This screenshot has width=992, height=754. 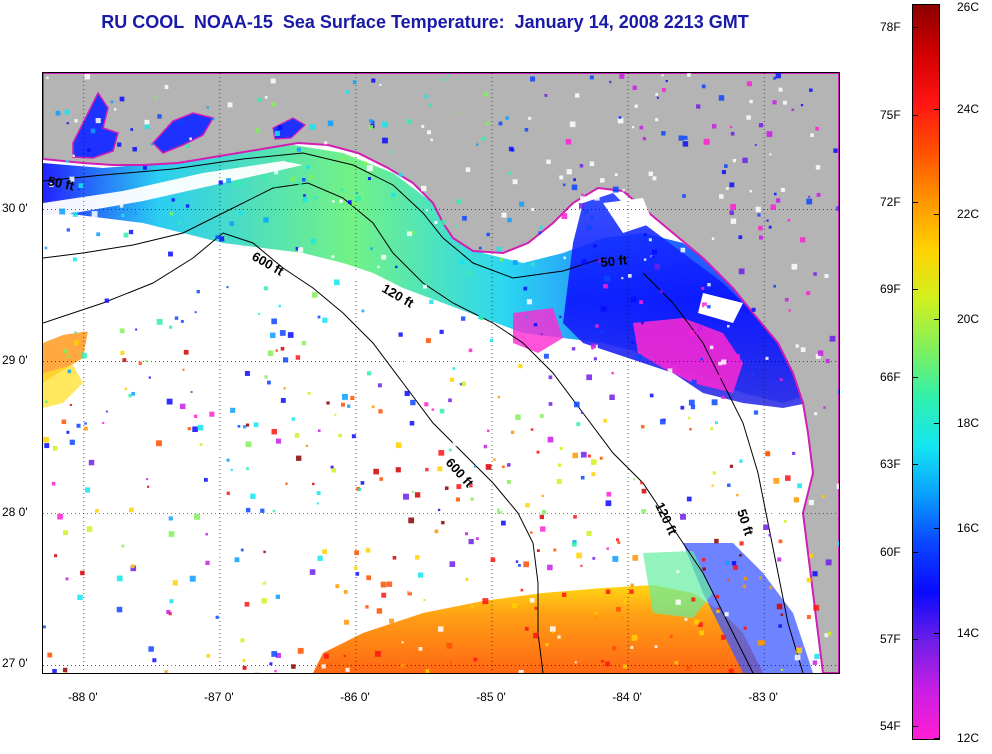 What do you see at coordinates (890, 114) in the screenshot?
I see `colorbar-fahrenheit-label: 75F` at bounding box center [890, 114].